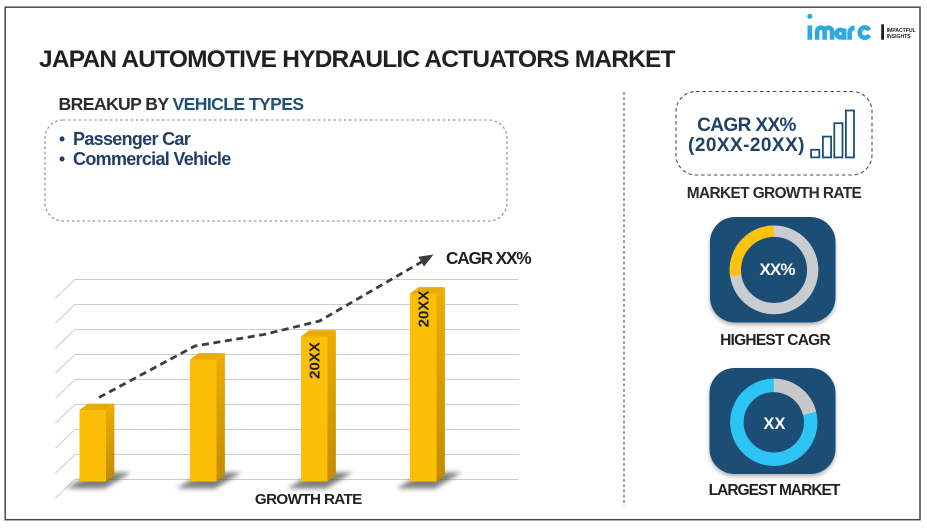 The height and width of the screenshot is (528, 927). I want to click on svg-text: IMPACTFUL, so click(901, 31).